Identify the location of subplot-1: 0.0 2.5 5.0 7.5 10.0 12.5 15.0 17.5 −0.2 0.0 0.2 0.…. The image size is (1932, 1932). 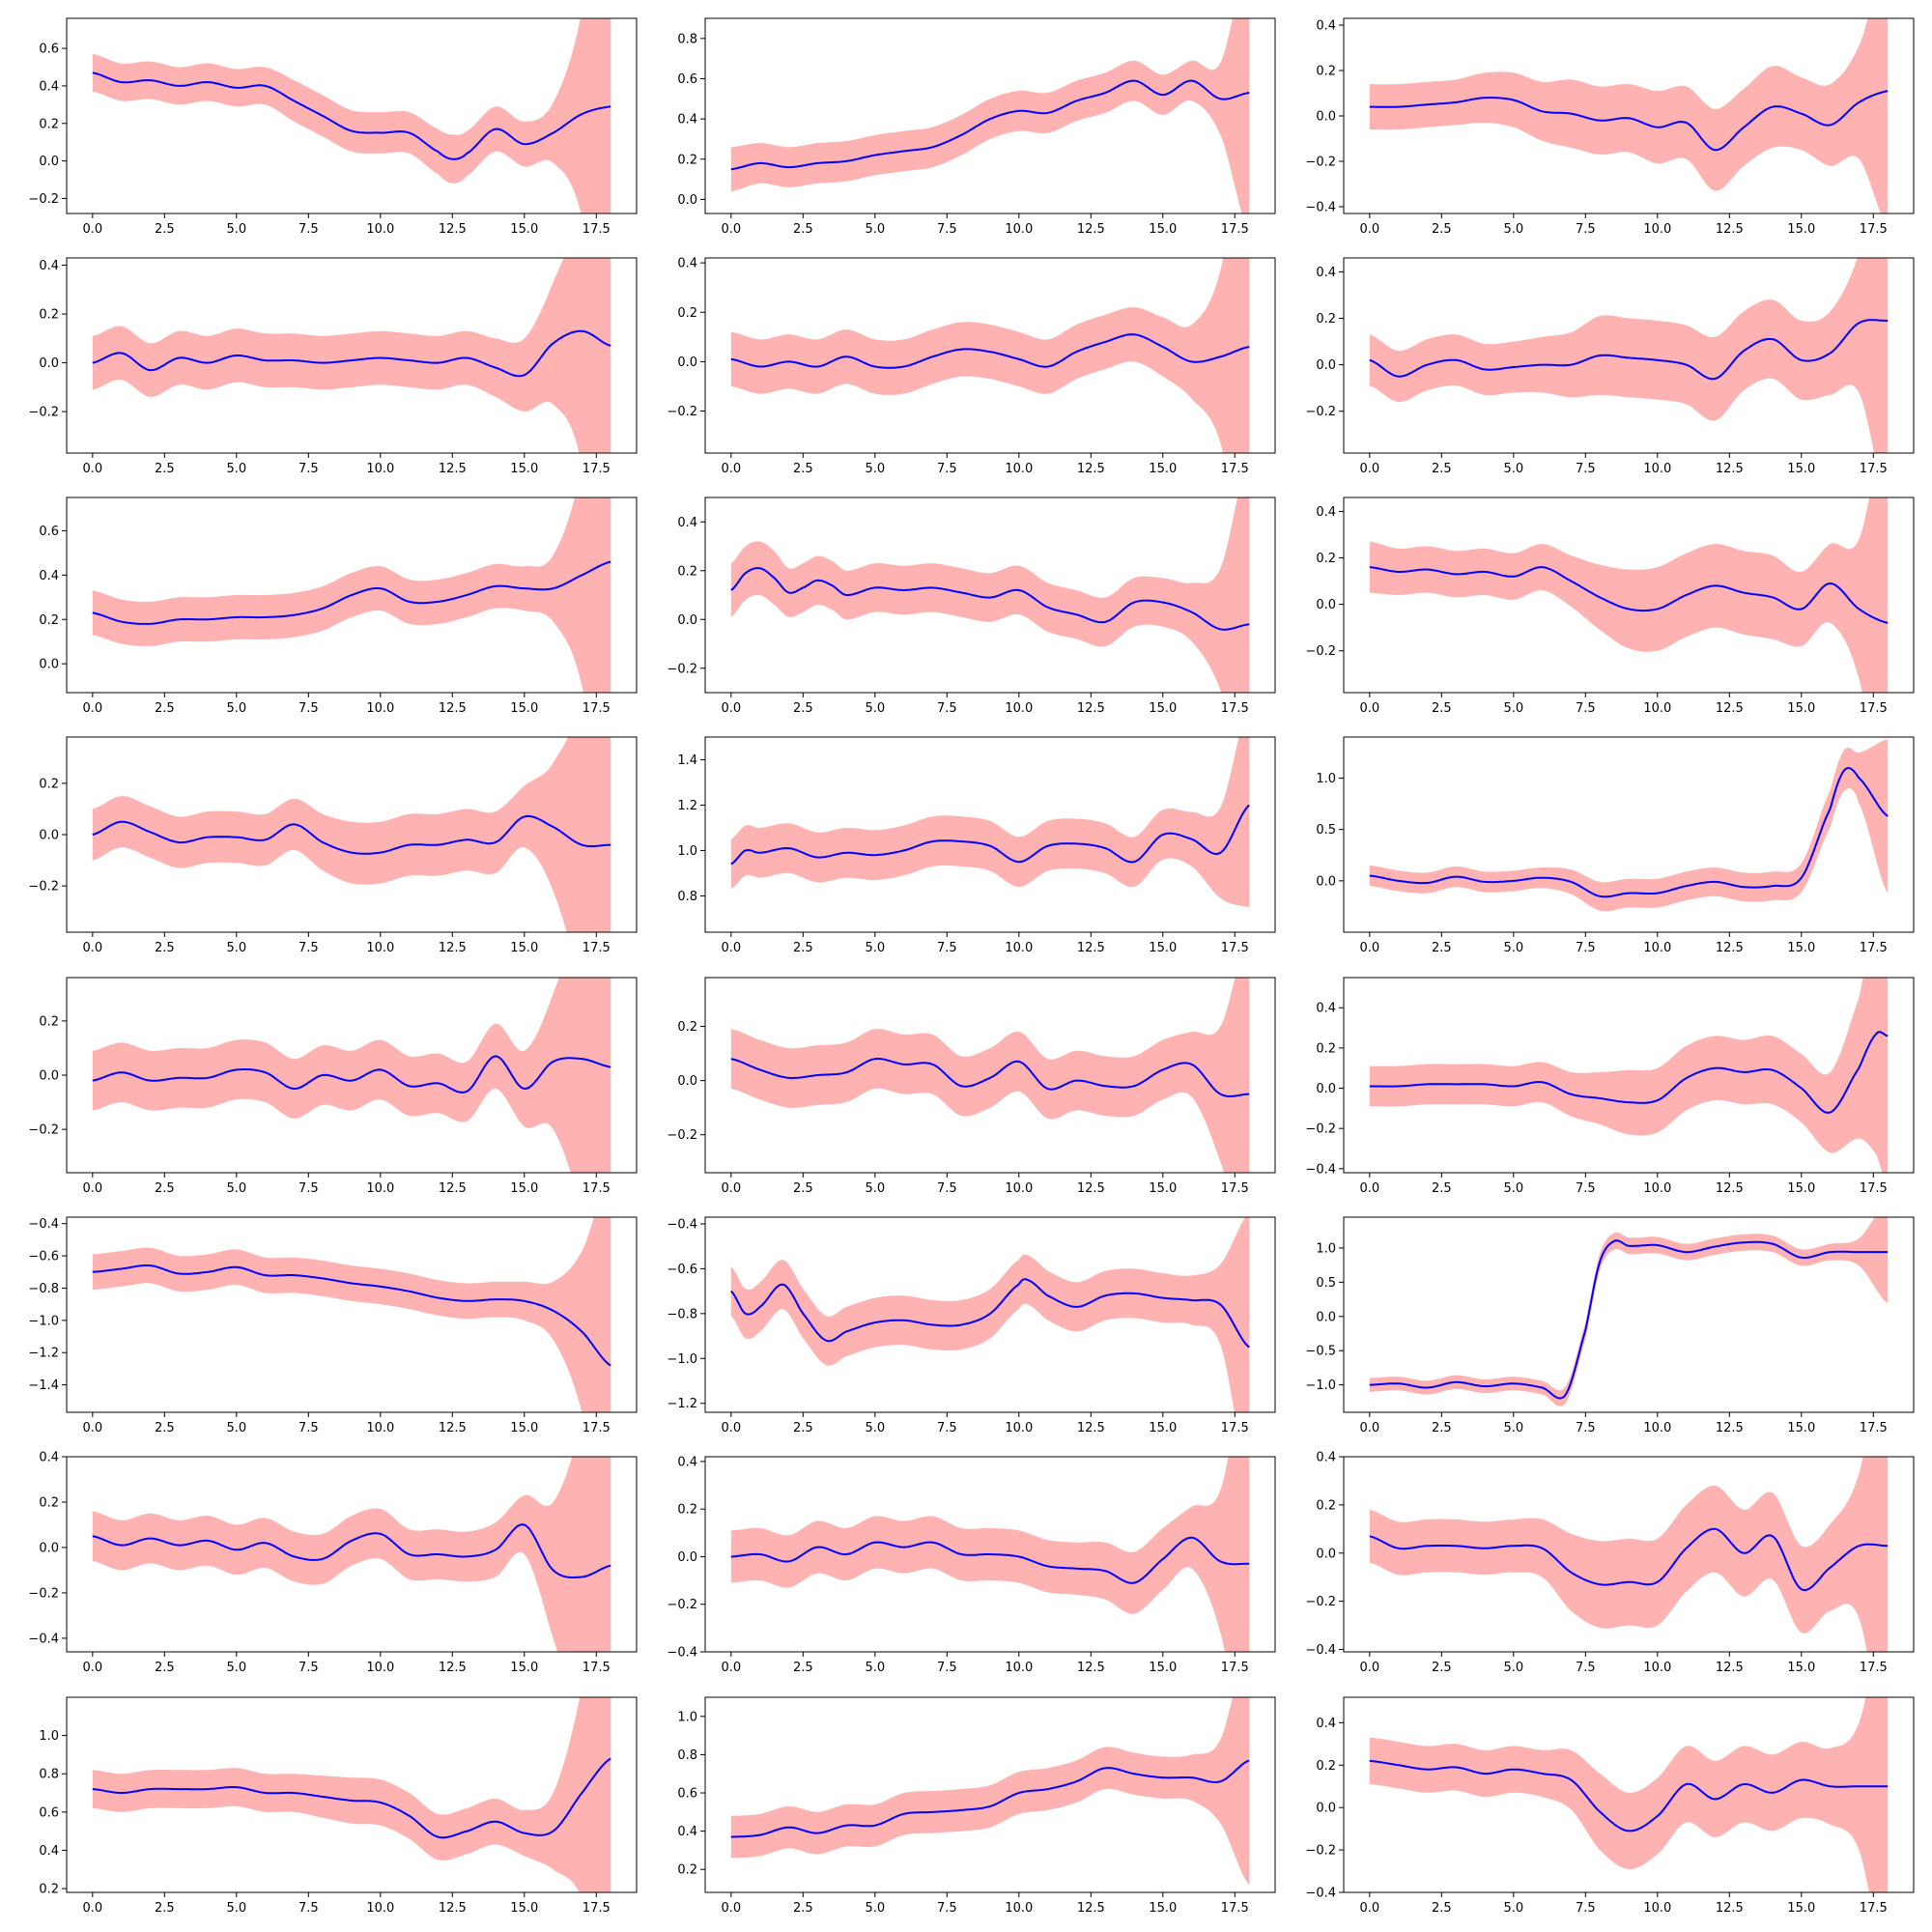
(333, 127).